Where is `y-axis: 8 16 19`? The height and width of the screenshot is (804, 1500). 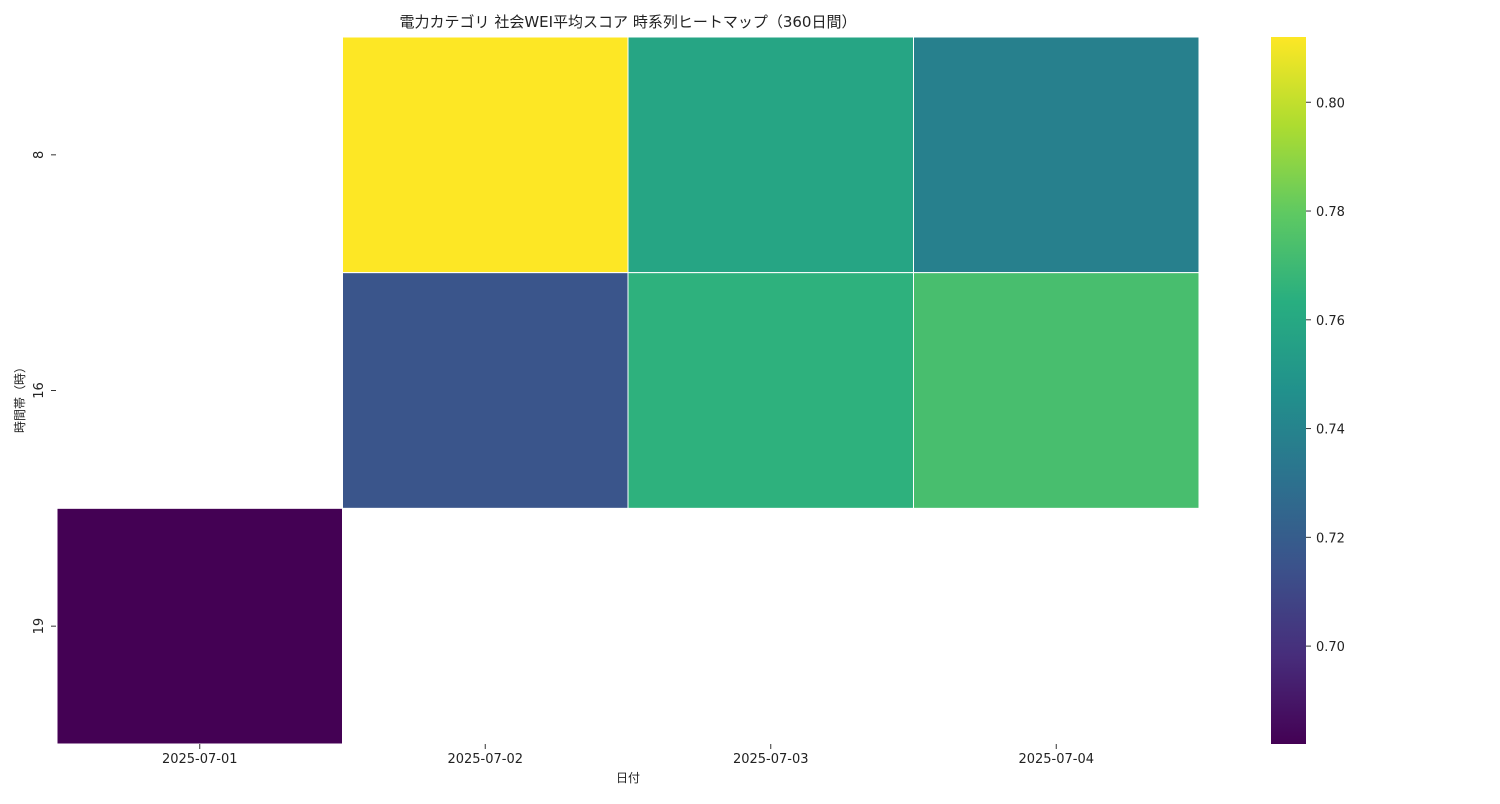 y-axis: 8 16 19 is located at coordinates (44, 393).